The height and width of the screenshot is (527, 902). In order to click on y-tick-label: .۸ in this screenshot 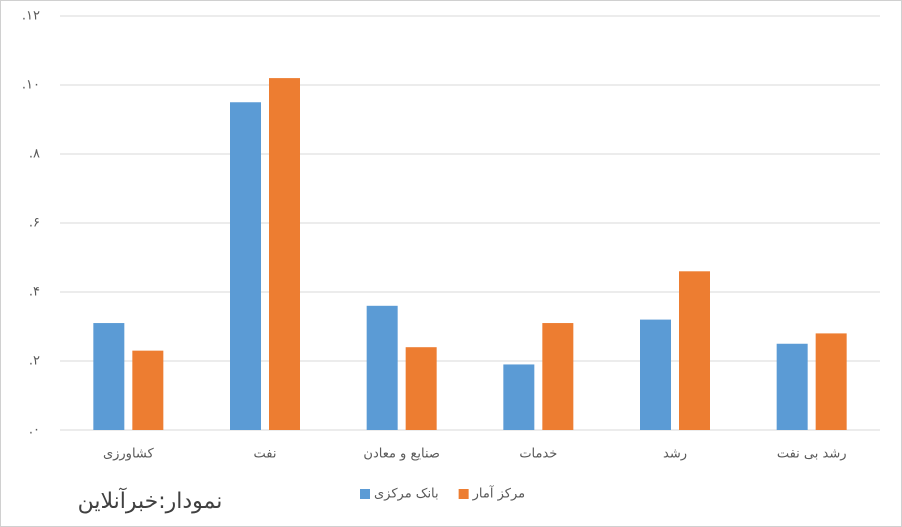, I will do `click(34, 154)`.